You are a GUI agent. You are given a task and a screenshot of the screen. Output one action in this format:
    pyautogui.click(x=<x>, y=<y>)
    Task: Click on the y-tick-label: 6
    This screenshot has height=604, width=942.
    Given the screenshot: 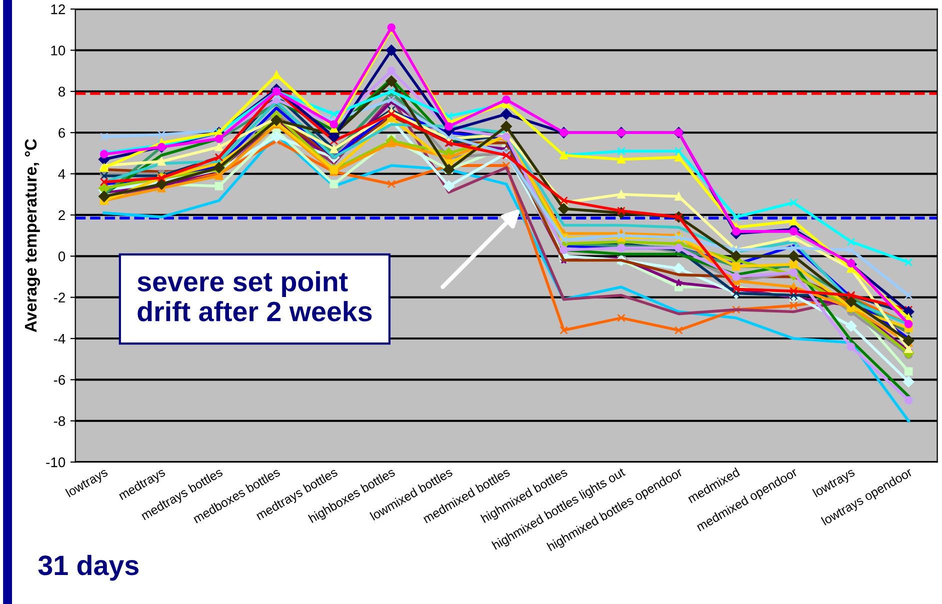 What is the action you would take?
    pyautogui.click(x=62, y=133)
    